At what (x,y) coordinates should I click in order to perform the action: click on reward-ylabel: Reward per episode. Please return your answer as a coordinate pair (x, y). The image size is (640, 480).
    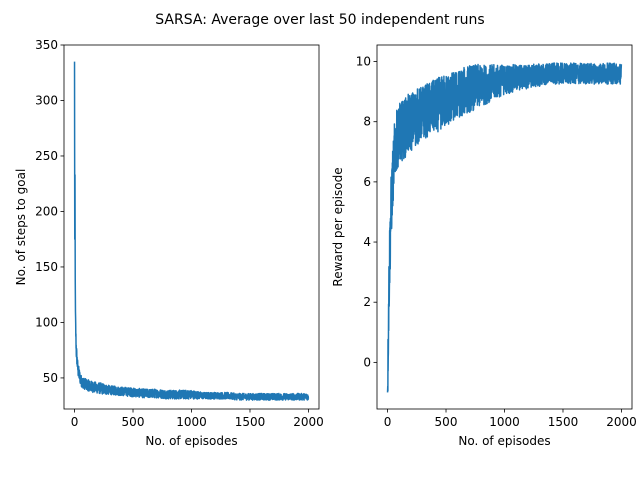
    Looking at the image, I should click on (338, 226).